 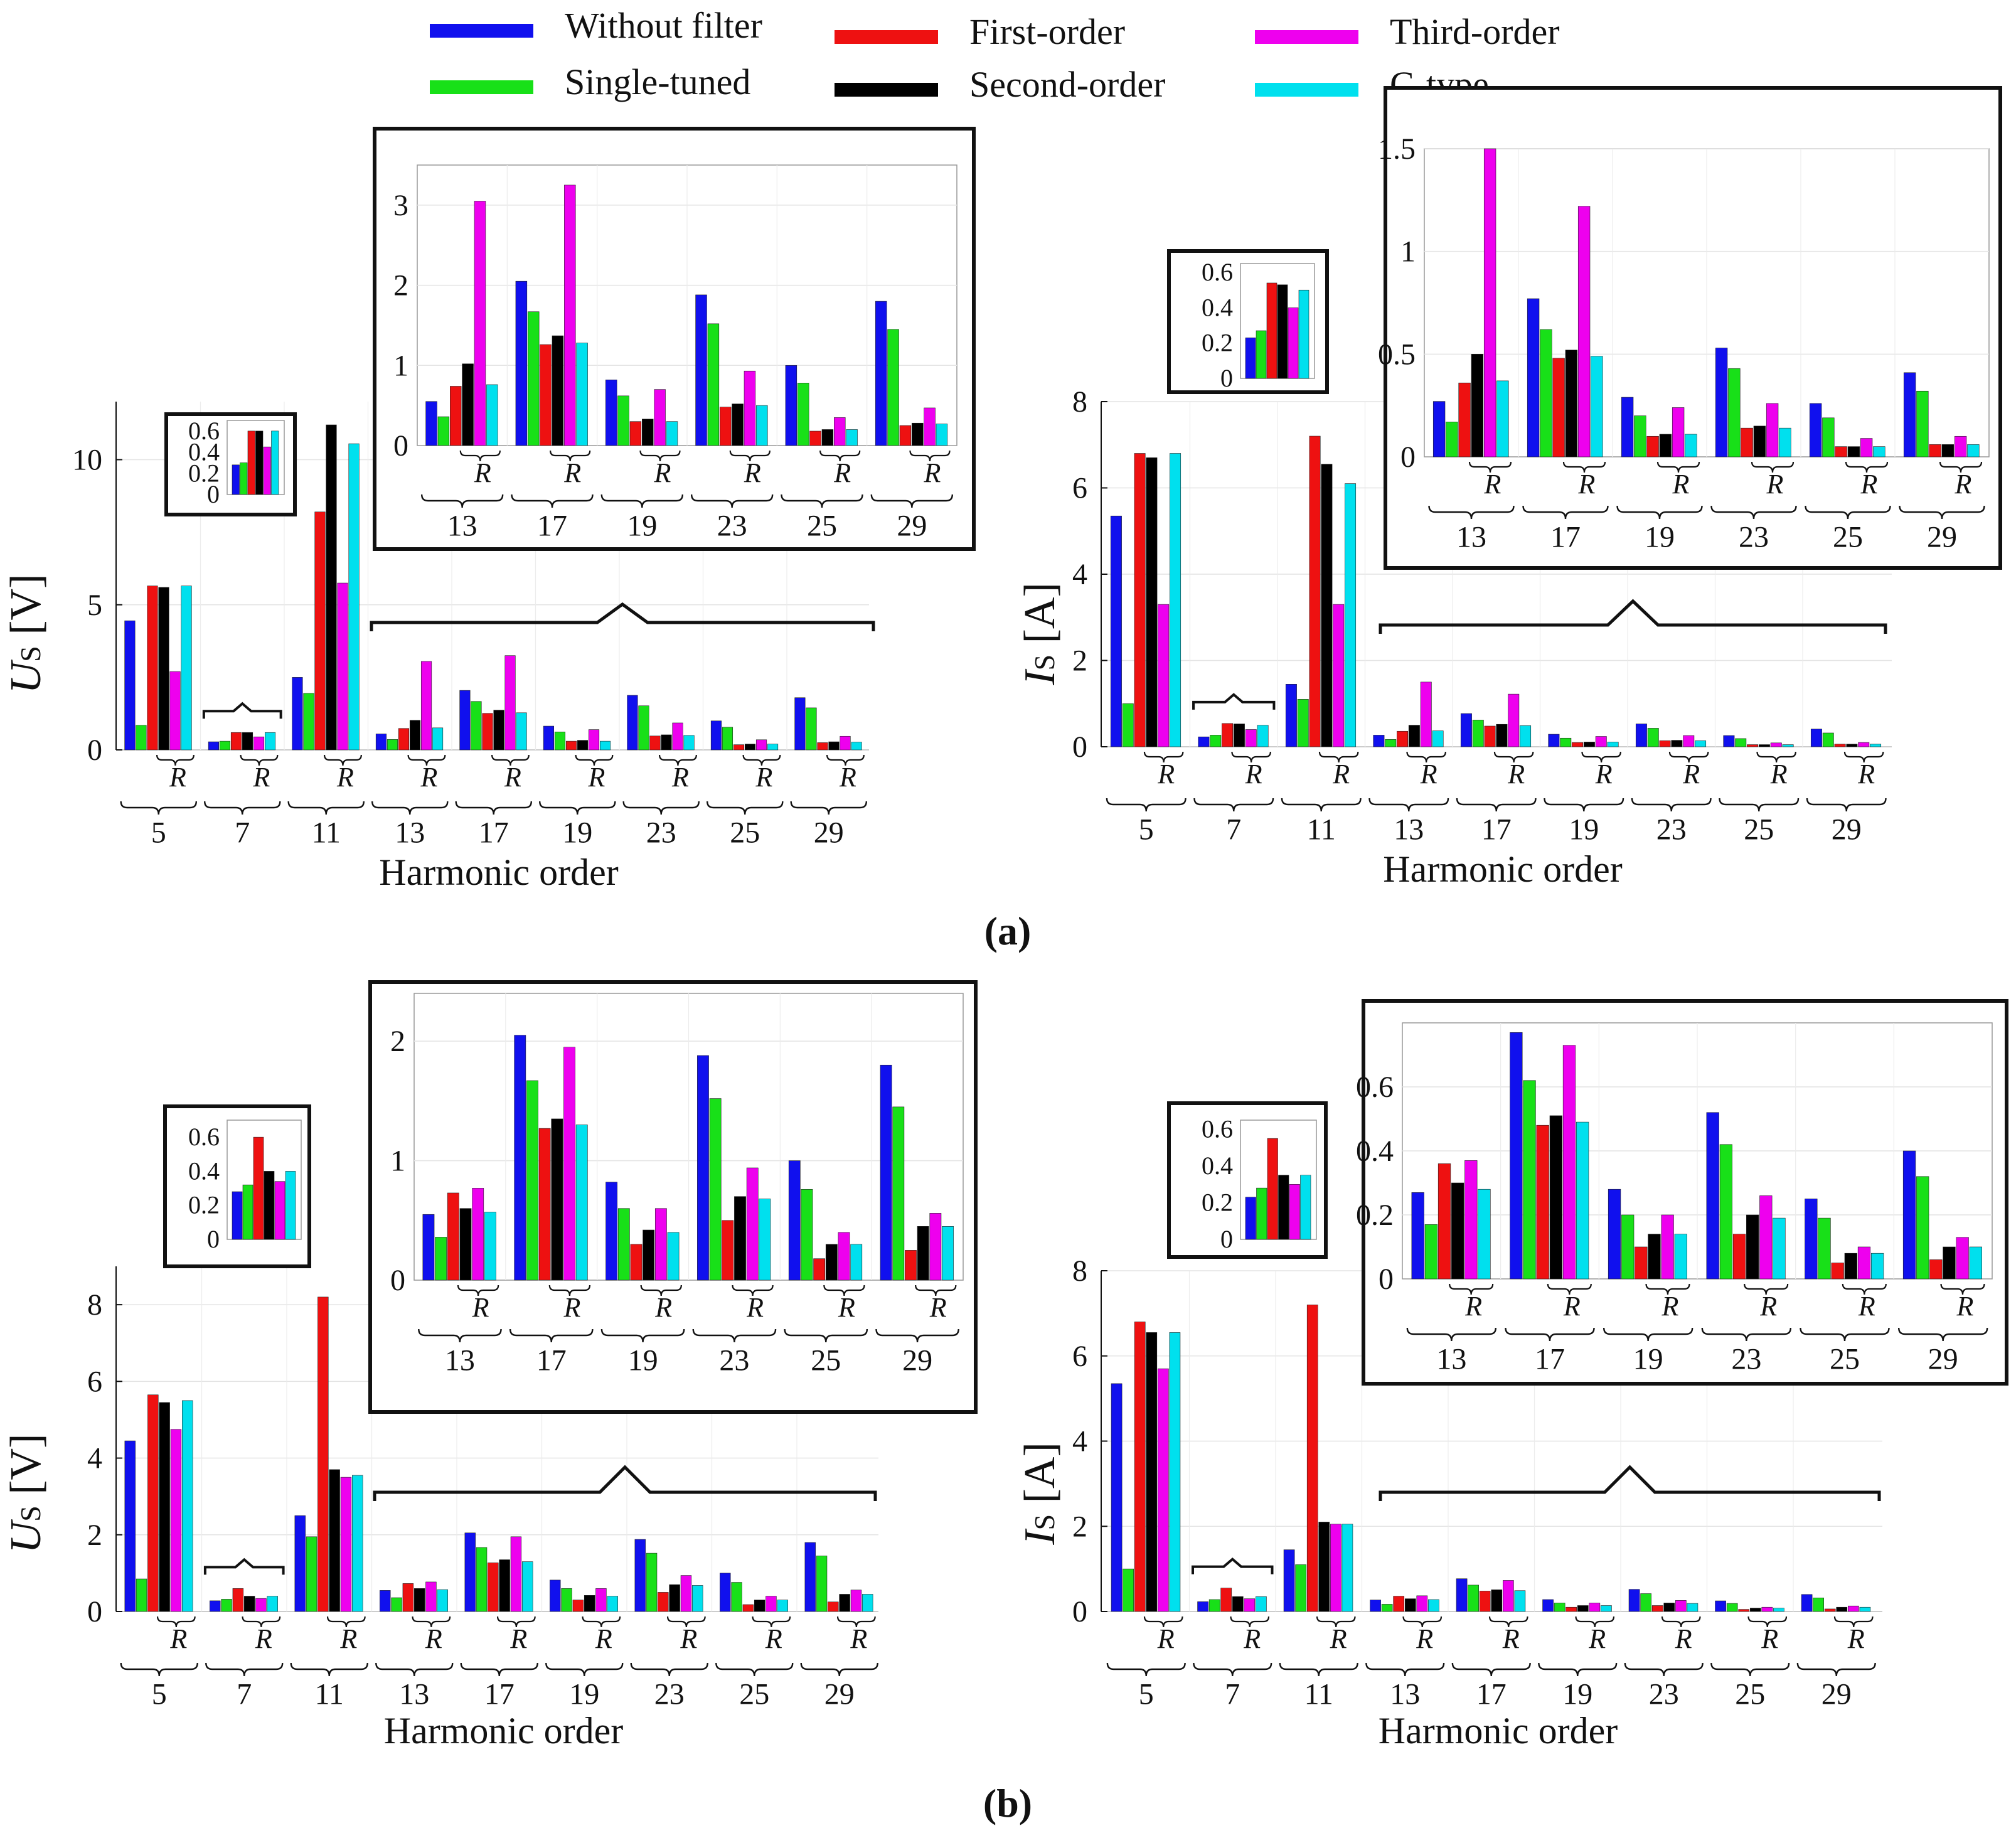 I want to click on main-17-bar-c-type, so click(x=521, y=731).